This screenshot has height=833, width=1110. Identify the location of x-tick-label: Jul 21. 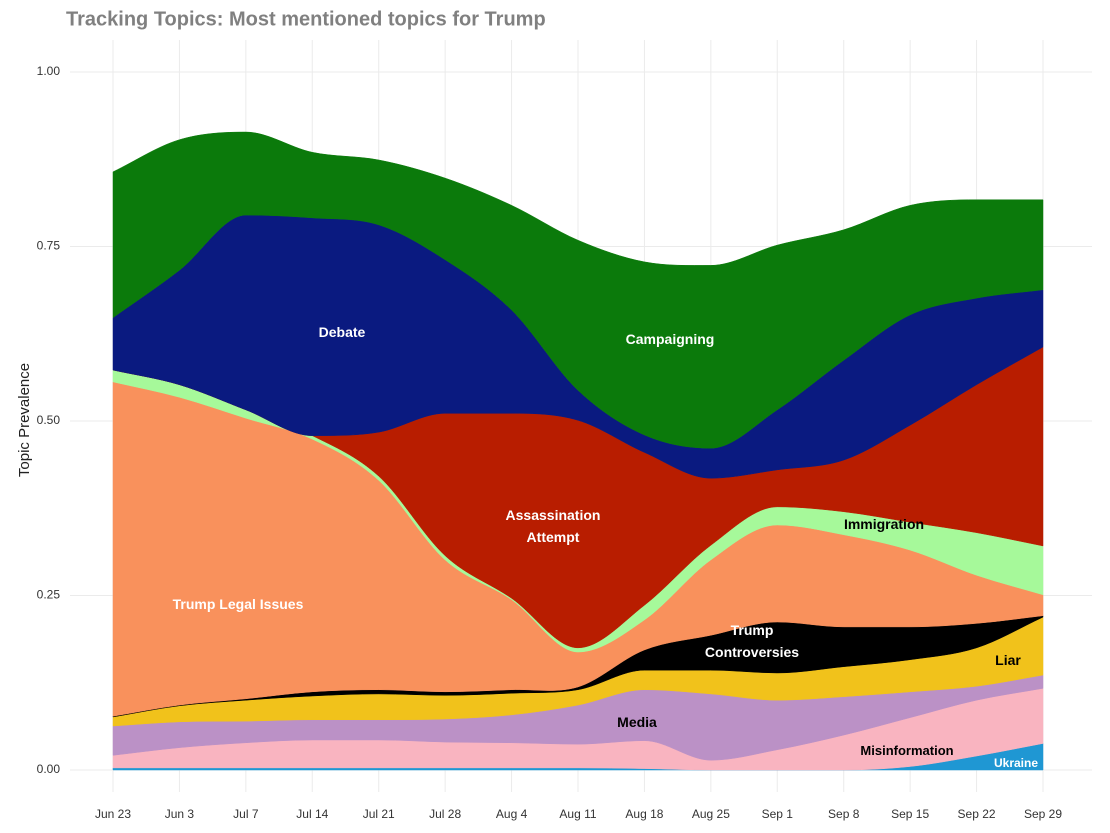
(379, 814).